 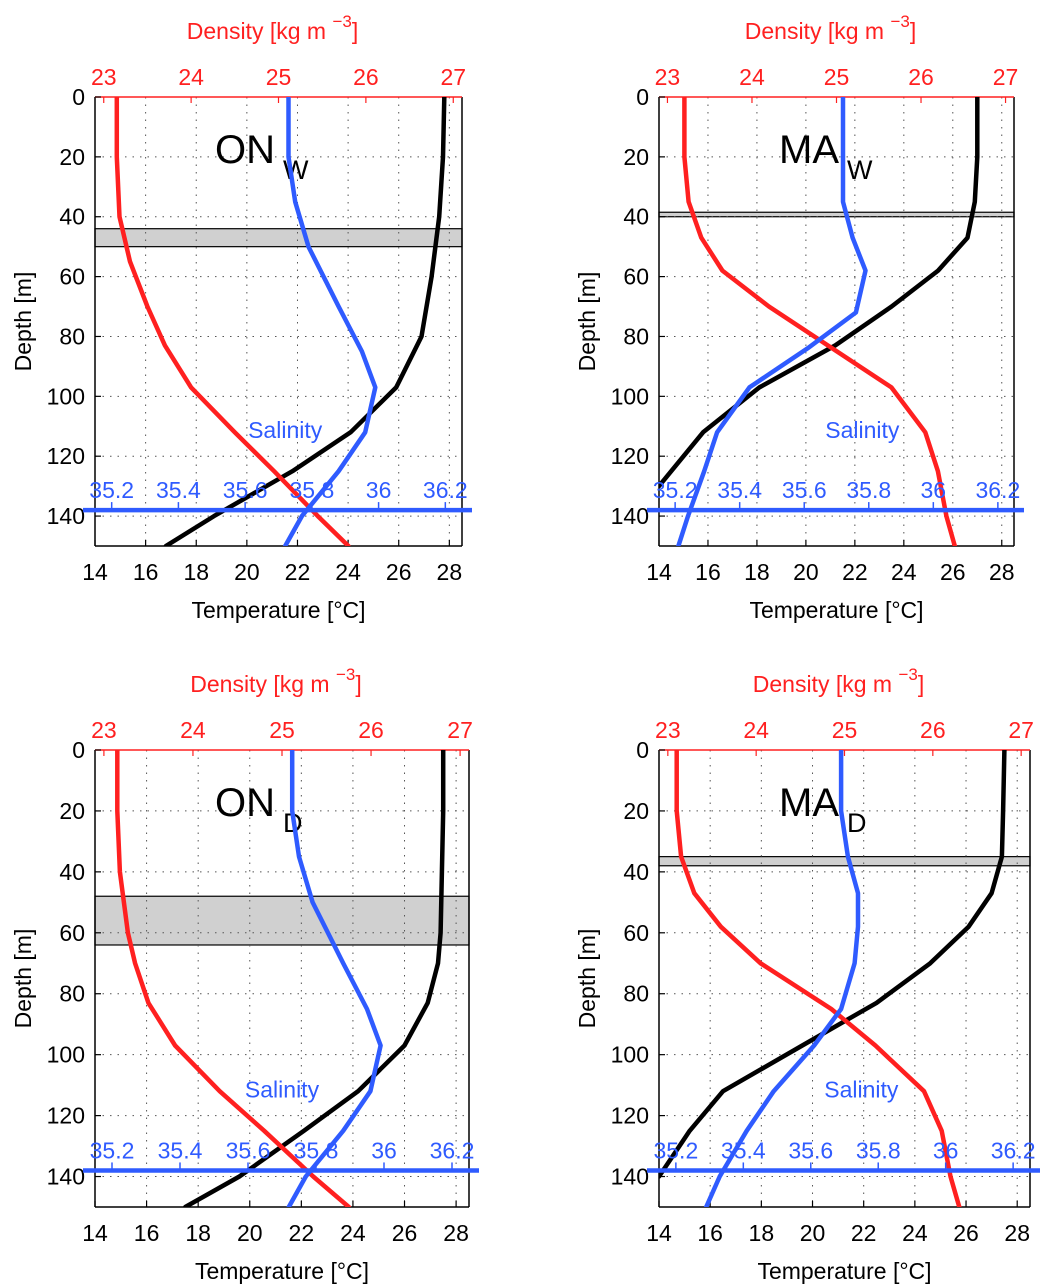 I want to click on panel-label-subscript: W, so click(x=860, y=170).